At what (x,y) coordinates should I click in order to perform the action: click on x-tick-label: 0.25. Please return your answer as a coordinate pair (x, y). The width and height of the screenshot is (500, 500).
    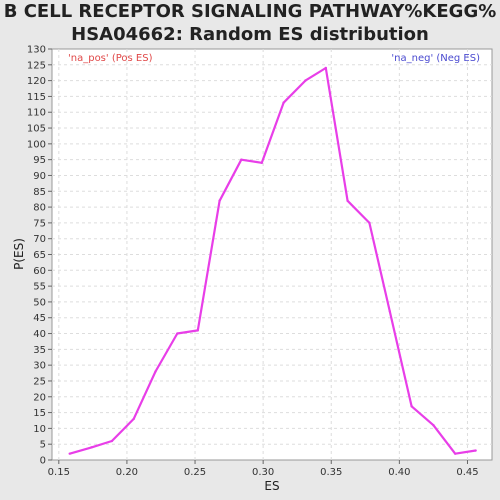
    Looking at the image, I should click on (195, 472).